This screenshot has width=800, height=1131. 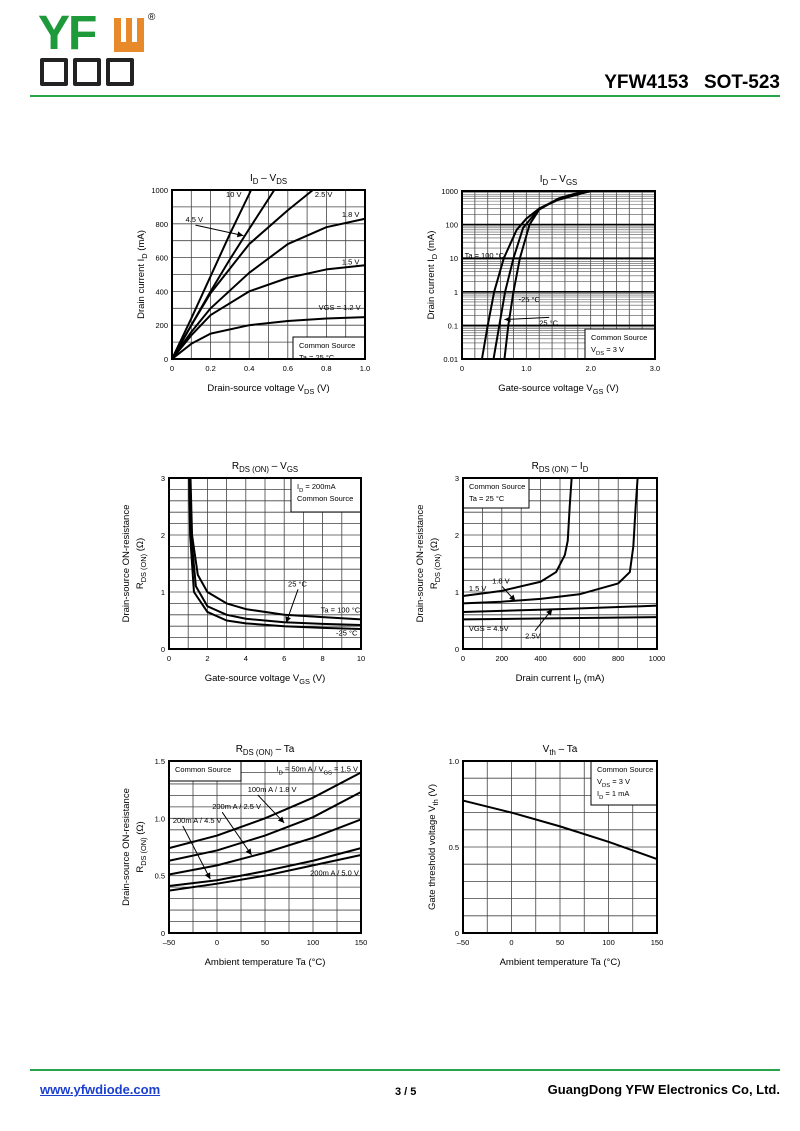 What do you see at coordinates (552, 752) in the screenshot?
I see `subscript-text: th` at bounding box center [552, 752].